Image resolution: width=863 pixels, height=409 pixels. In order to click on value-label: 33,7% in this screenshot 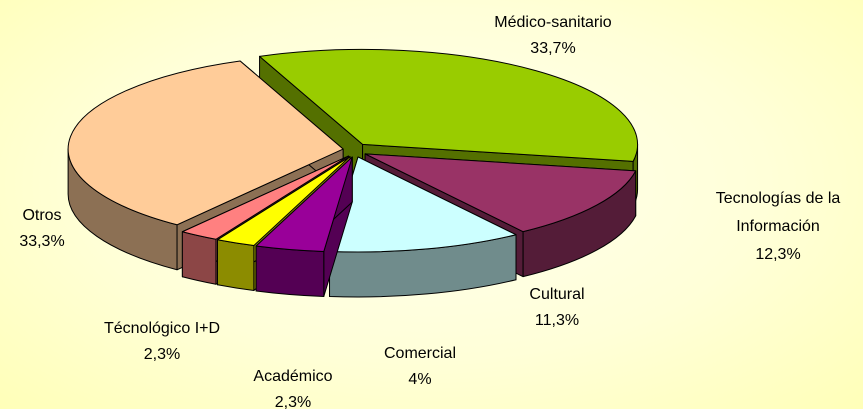, I will do `click(553, 48)`.